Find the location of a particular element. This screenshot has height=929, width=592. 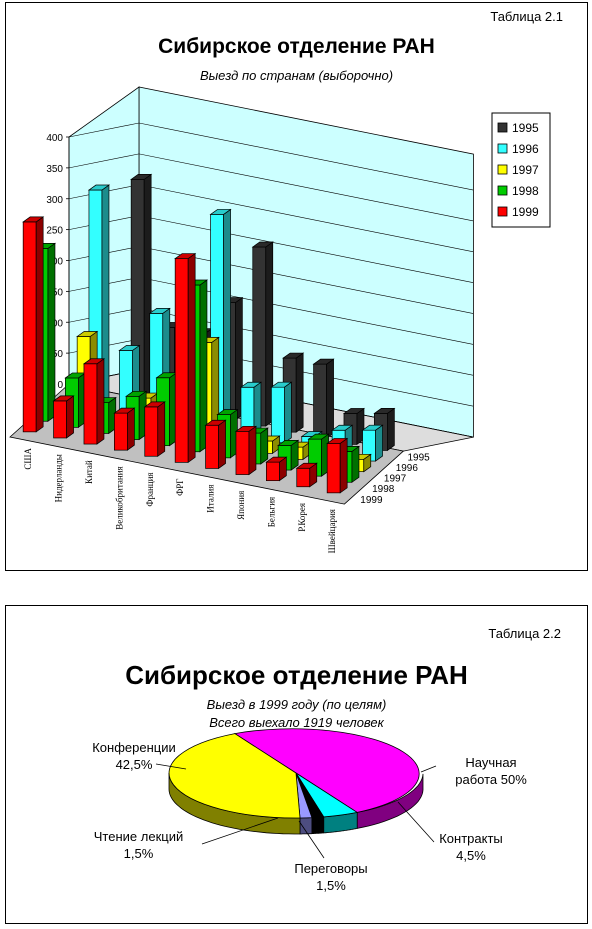

x-category-label: ФРГ is located at coordinates (180, 487).